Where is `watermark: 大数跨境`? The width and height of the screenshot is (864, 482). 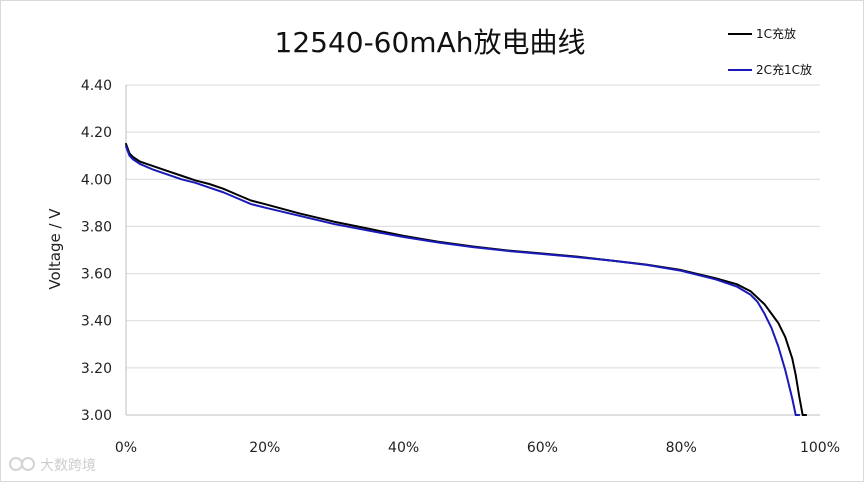
watermark: 大数跨境 is located at coordinates (52, 465).